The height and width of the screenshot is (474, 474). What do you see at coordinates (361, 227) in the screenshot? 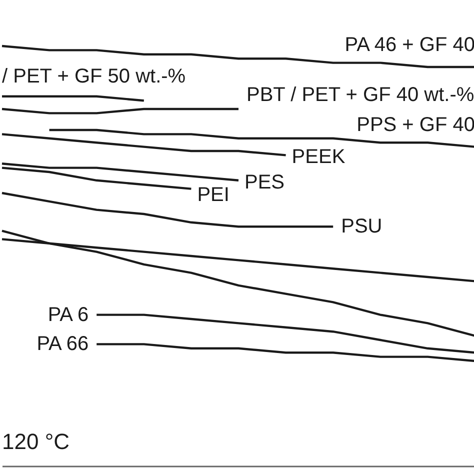
I see `series-label: PSU` at bounding box center [361, 227].